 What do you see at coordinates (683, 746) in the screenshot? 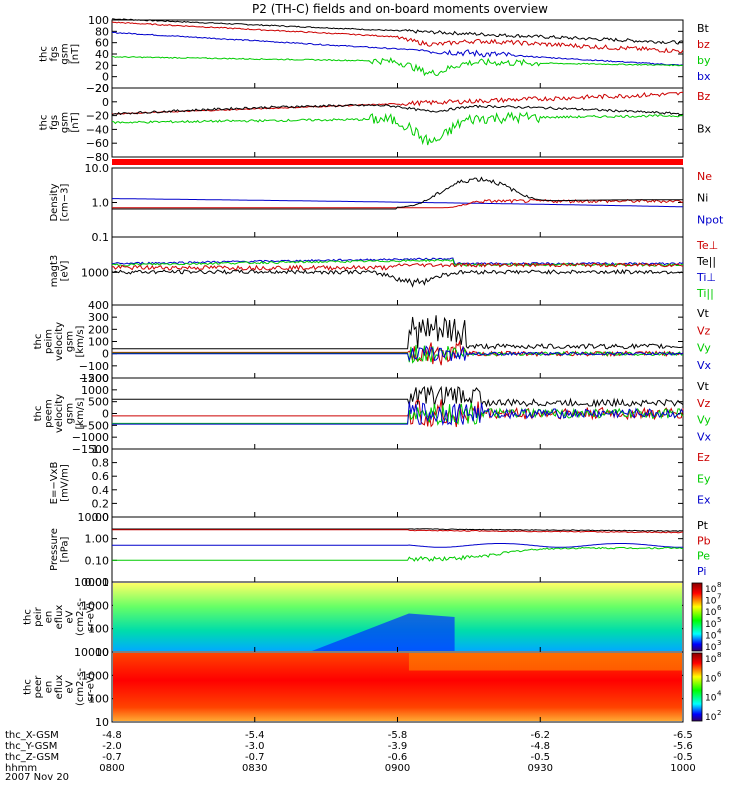
I see `x-tick-label: -5.6` at bounding box center [683, 746].